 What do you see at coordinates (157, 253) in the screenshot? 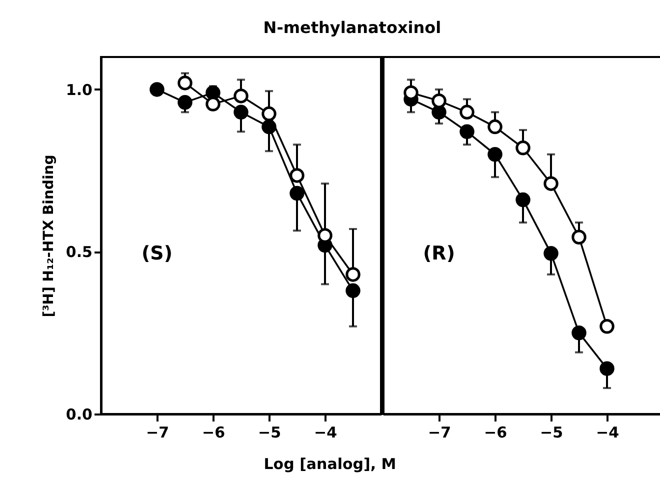
I see `annotation: (S)` at bounding box center [157, 253].